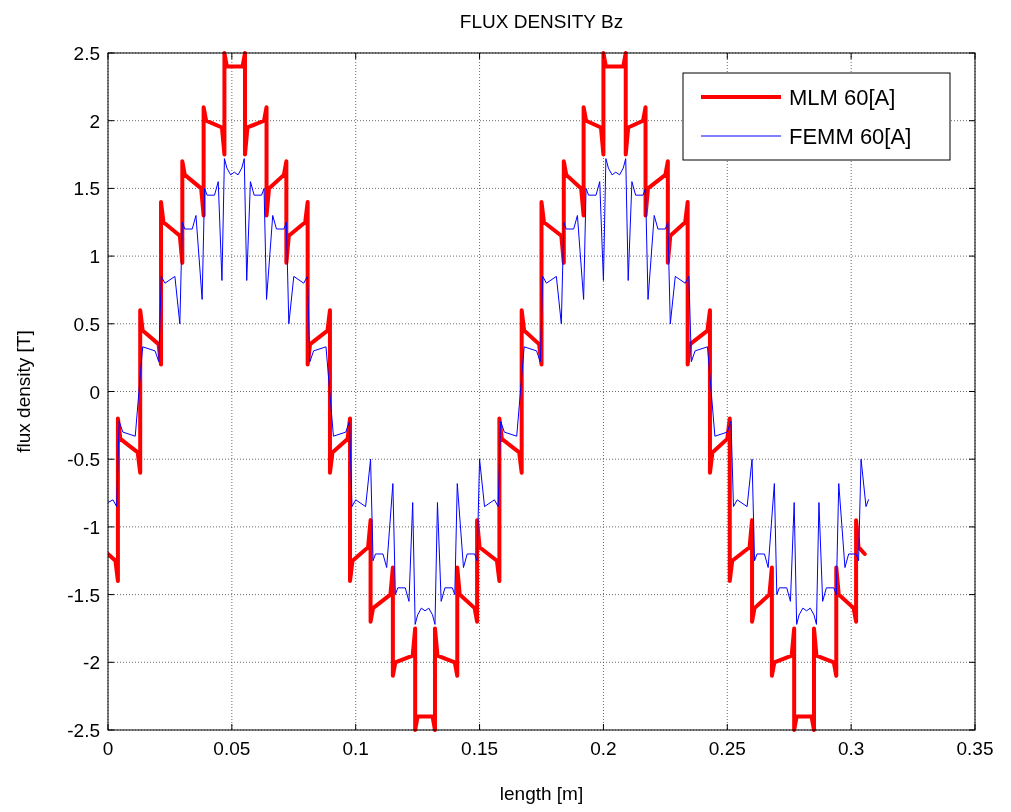  I want to click on x-axis-title: length [m], so click(541, 793).